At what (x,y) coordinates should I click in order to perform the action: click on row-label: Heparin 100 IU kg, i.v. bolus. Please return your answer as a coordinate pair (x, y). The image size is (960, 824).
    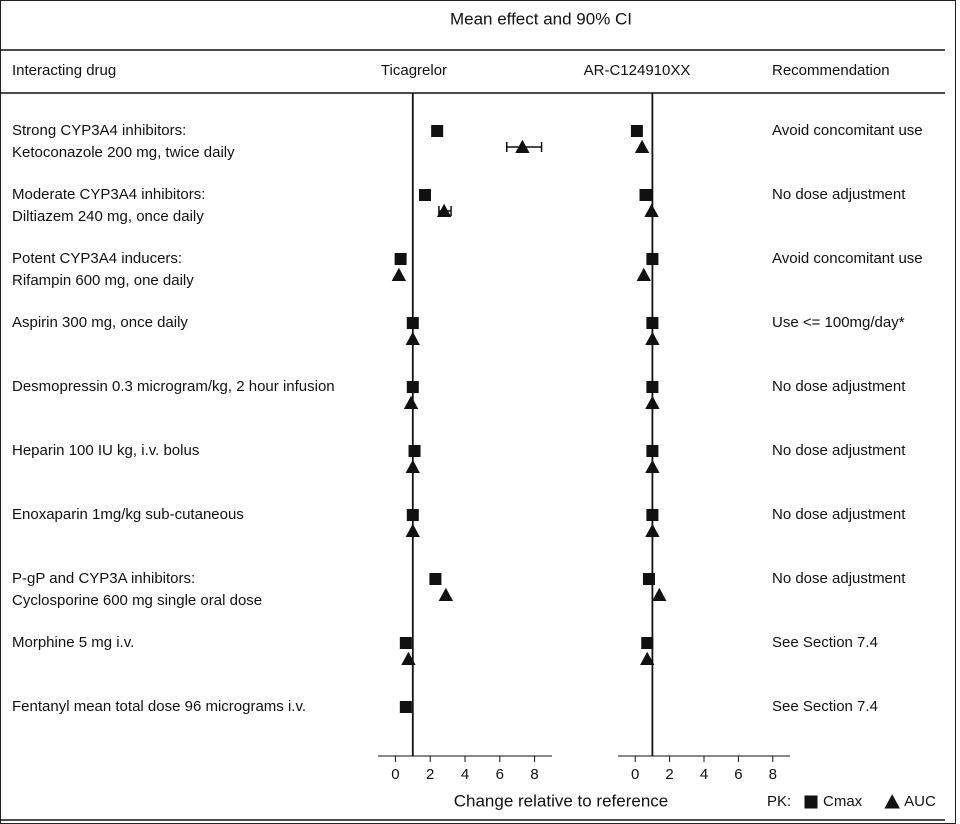
    Looking at the image, I should click on (105, 450).